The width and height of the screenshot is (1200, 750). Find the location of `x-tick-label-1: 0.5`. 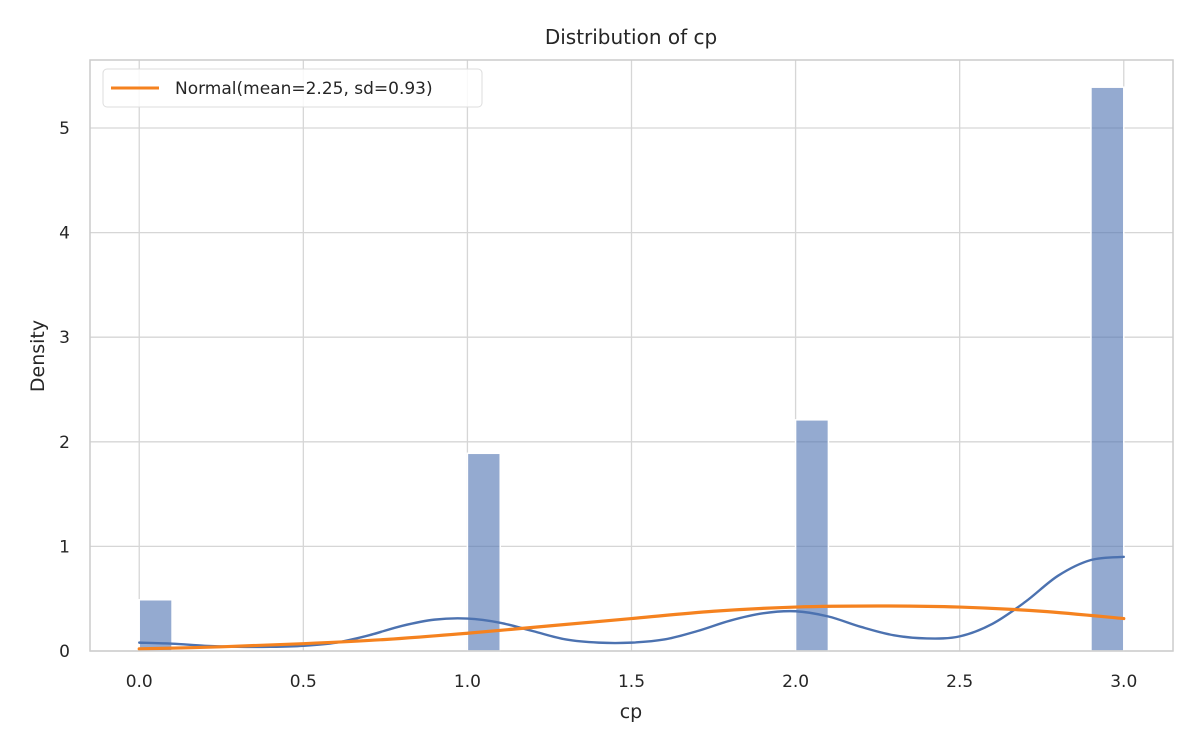

x-tick-label-1: 0.5 is located at coordinates (303, 682).